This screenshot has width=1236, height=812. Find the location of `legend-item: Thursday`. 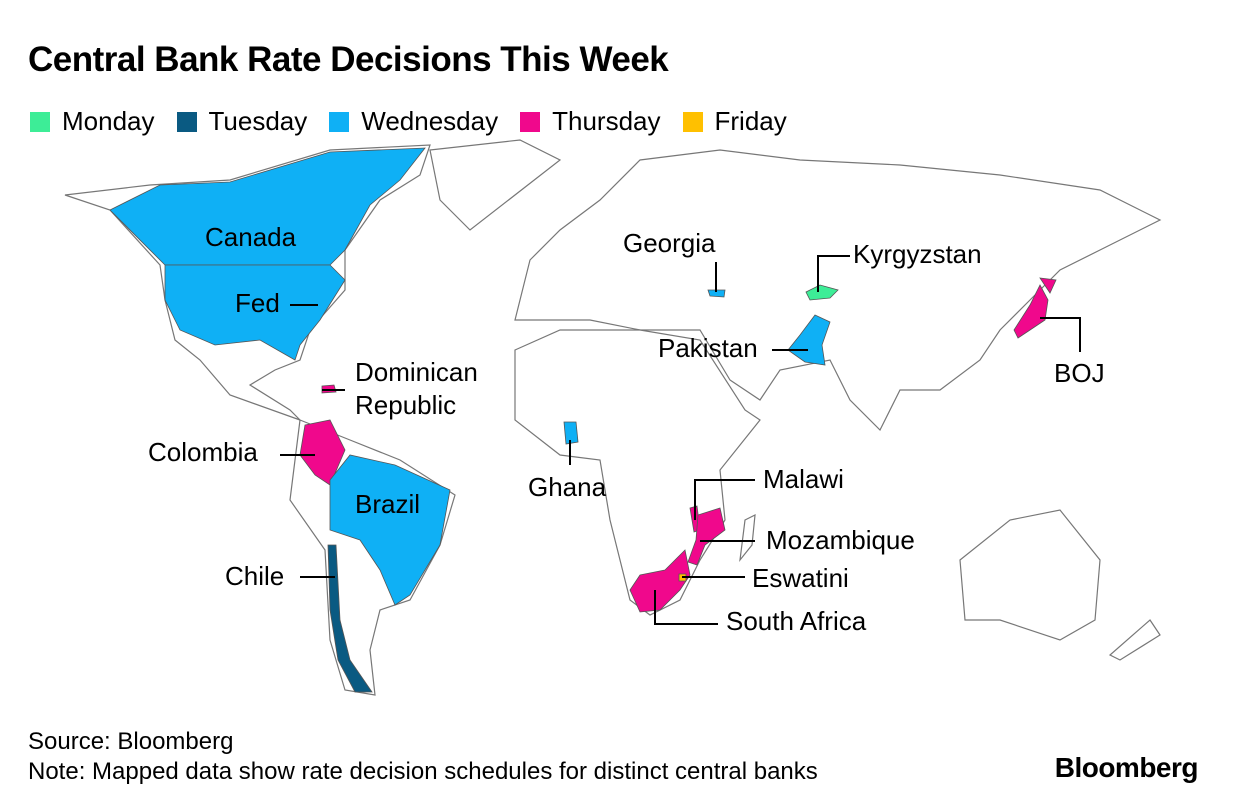

legend-item: Thursday is located at coordinates (590, 121).